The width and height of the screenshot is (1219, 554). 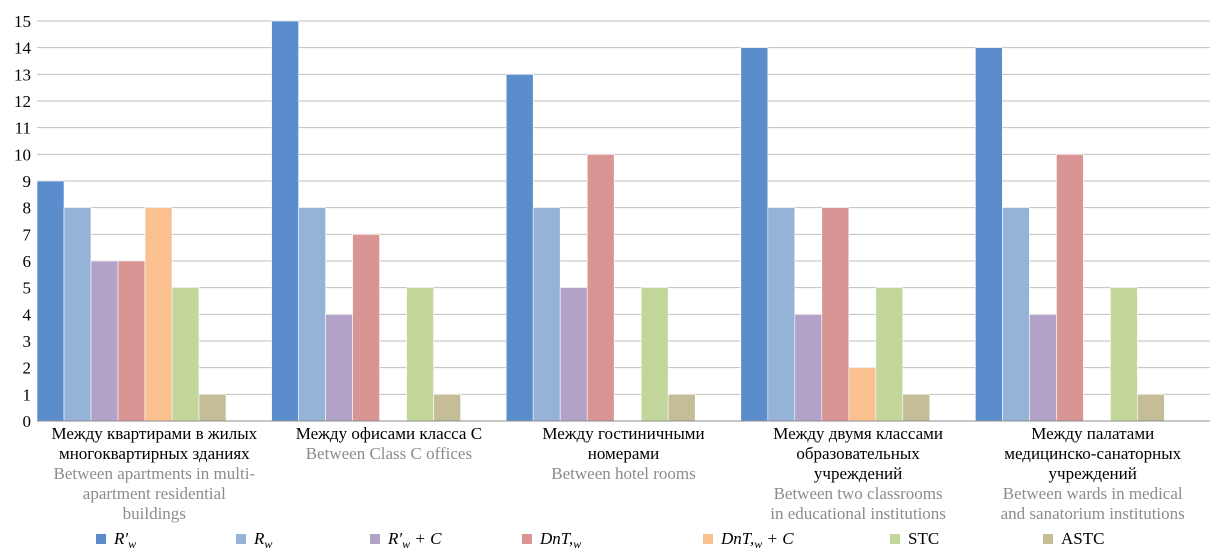 What do you see at coordinates (858, 513) in the screenshot?
I see `category-label-en: in educational institutions` at bounding box center [858, 513].